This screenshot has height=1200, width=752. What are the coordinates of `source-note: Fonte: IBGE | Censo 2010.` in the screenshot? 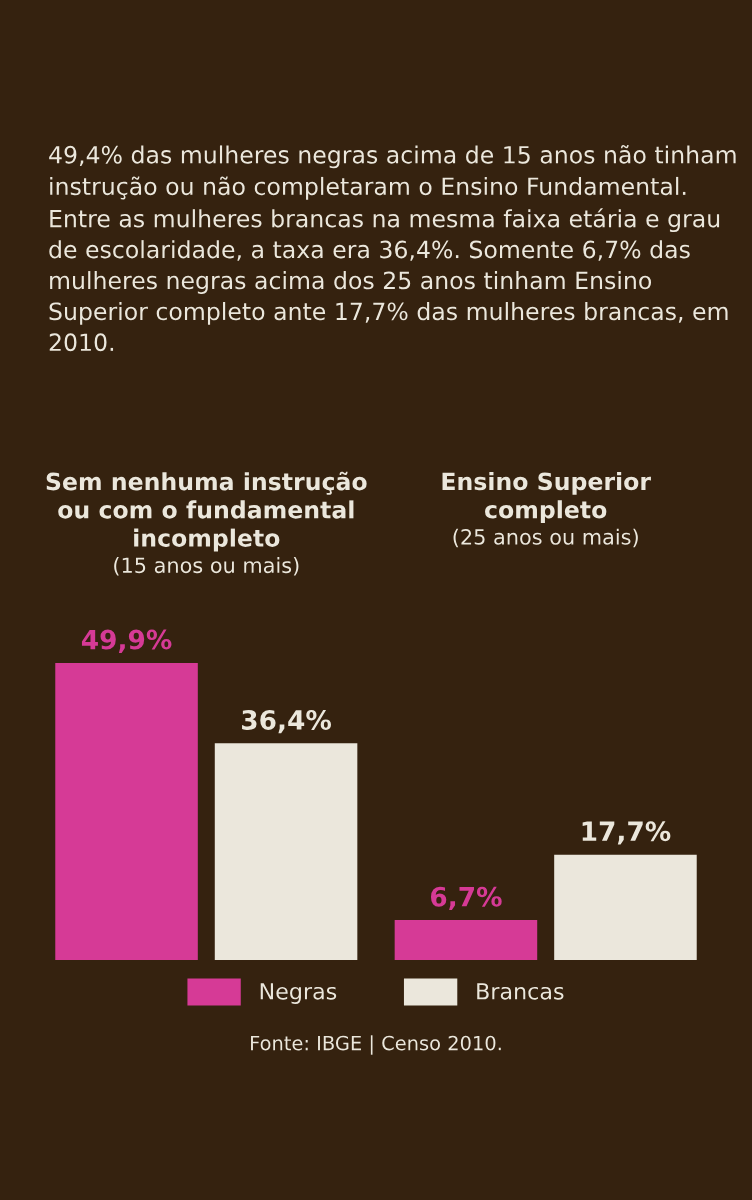 It's located at (376, 1045).